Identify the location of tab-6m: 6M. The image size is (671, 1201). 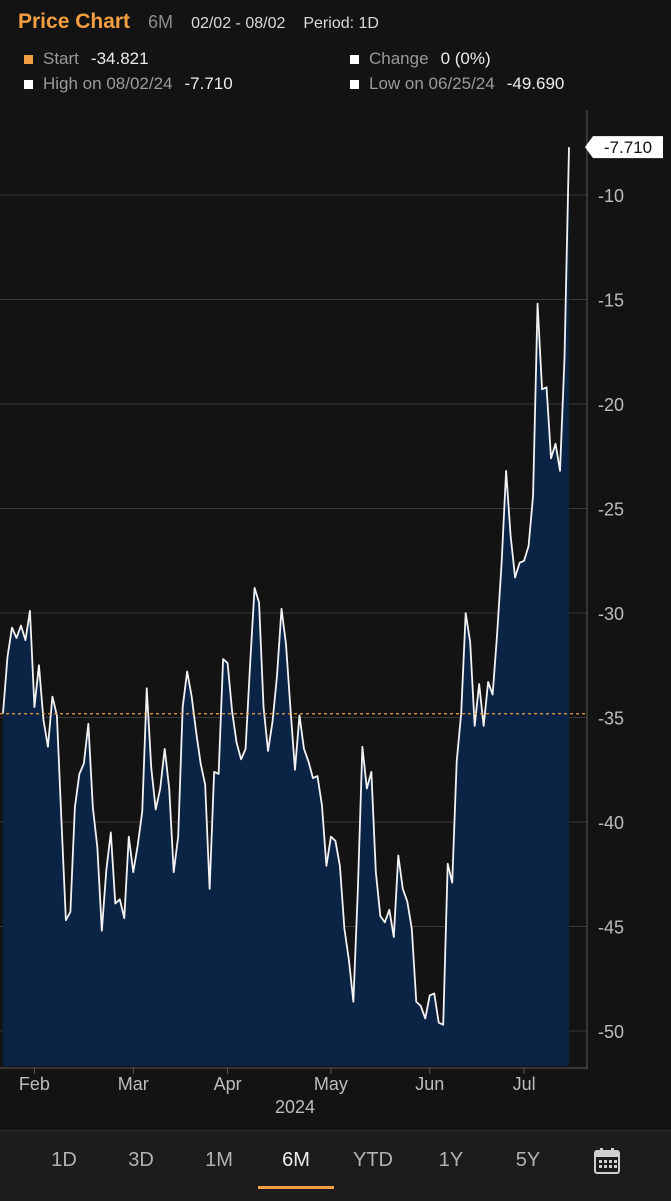
(296, 1160).